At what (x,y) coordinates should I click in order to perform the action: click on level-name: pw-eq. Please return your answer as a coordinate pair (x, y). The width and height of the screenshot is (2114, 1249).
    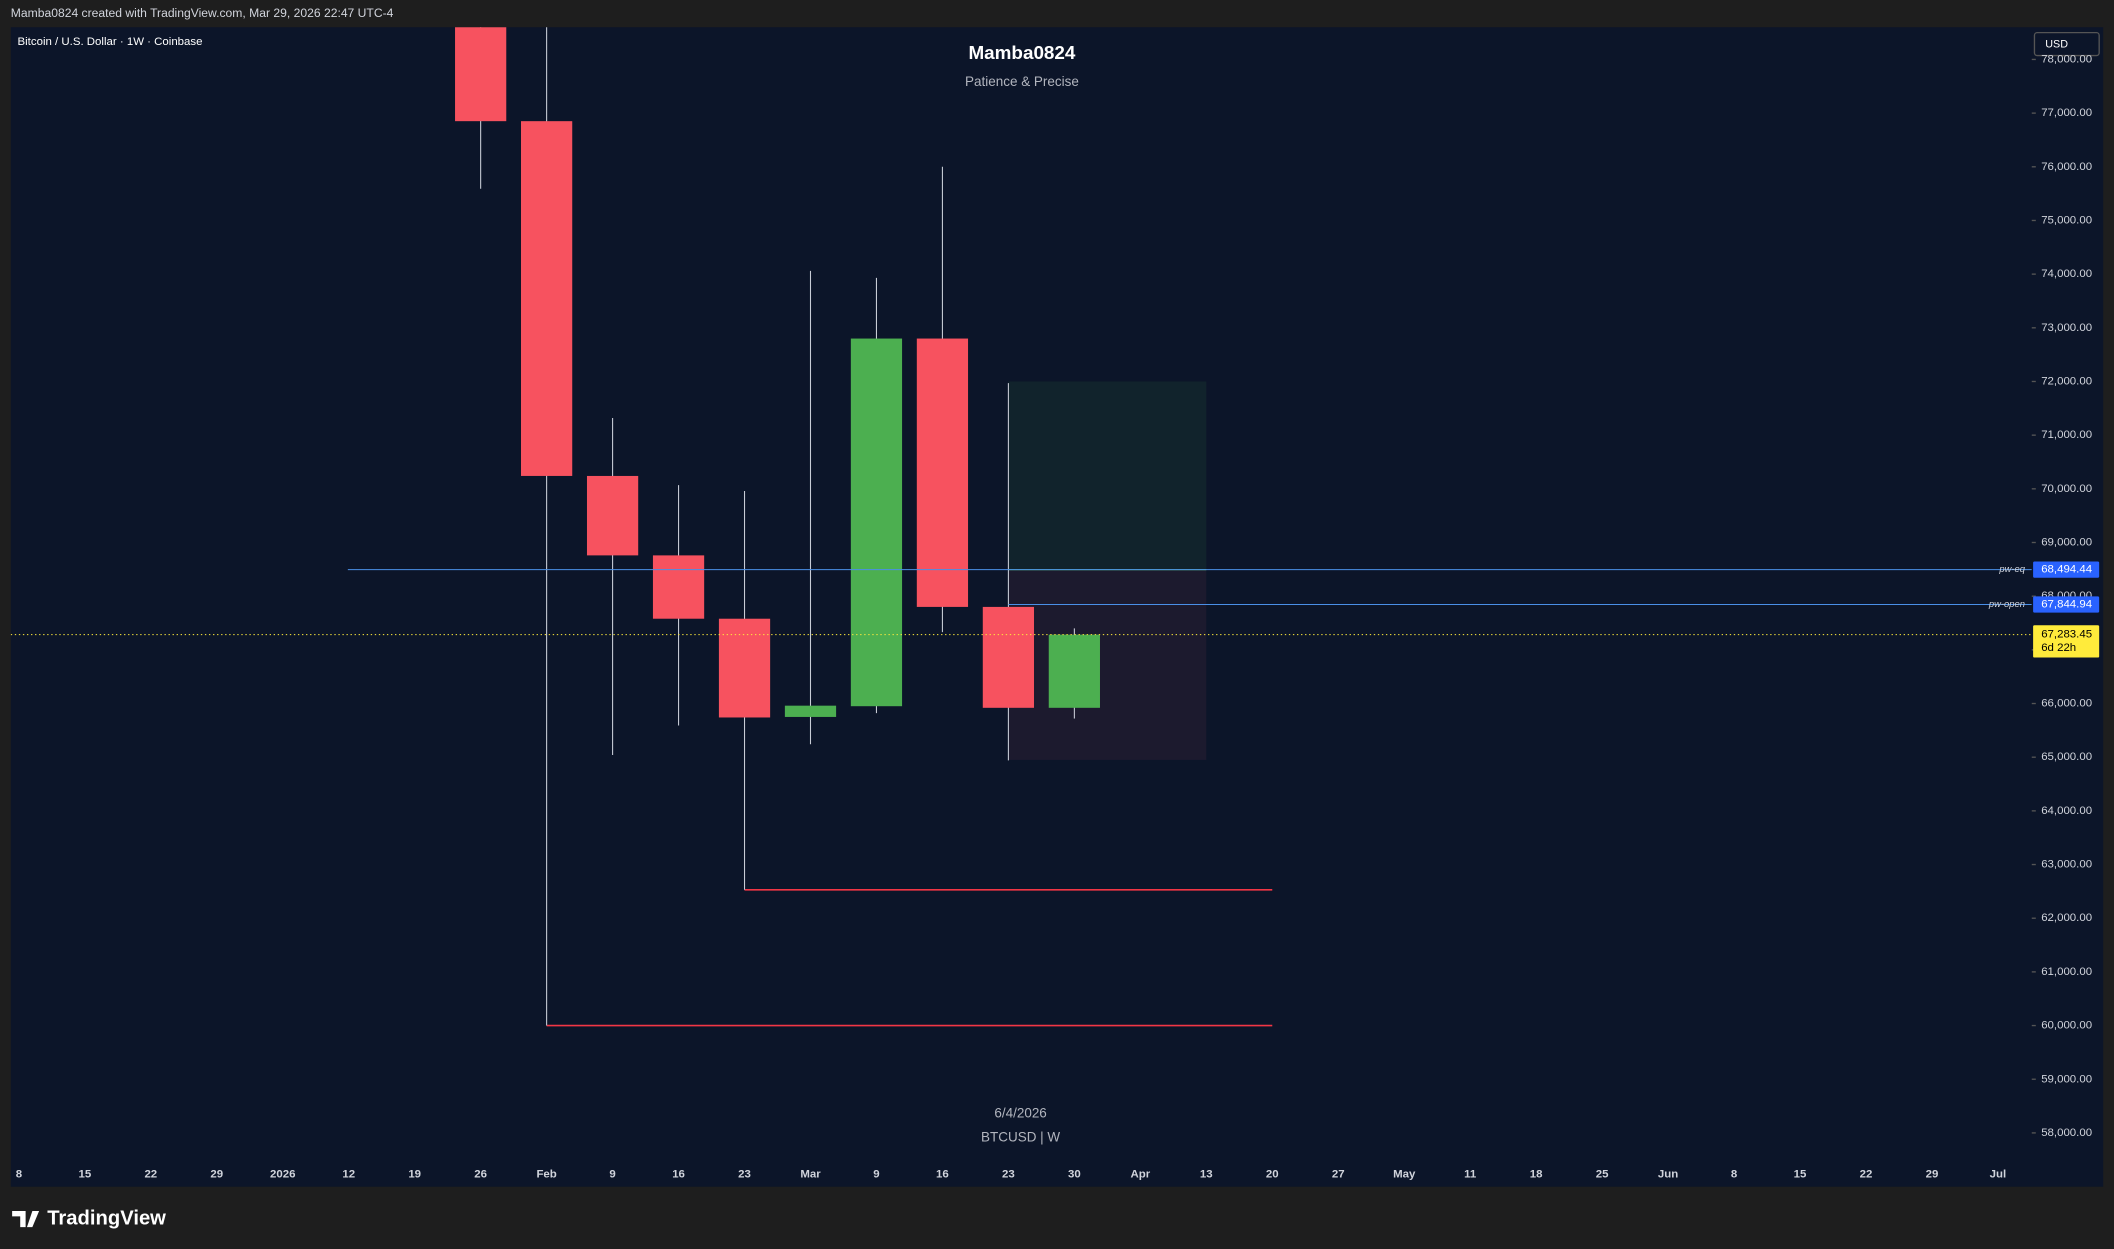
    Looking at the image, I should click on (2011, 568).